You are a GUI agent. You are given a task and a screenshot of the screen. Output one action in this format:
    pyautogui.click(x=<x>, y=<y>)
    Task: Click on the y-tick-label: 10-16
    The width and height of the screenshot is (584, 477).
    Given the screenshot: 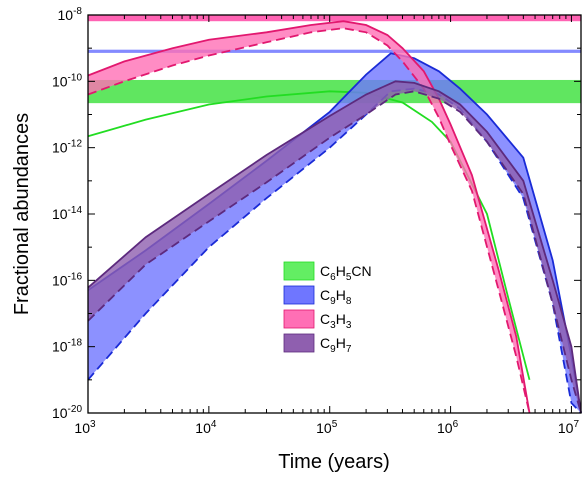 What is the action you would take?
    pyautogui.click(x=67, y=279)
    